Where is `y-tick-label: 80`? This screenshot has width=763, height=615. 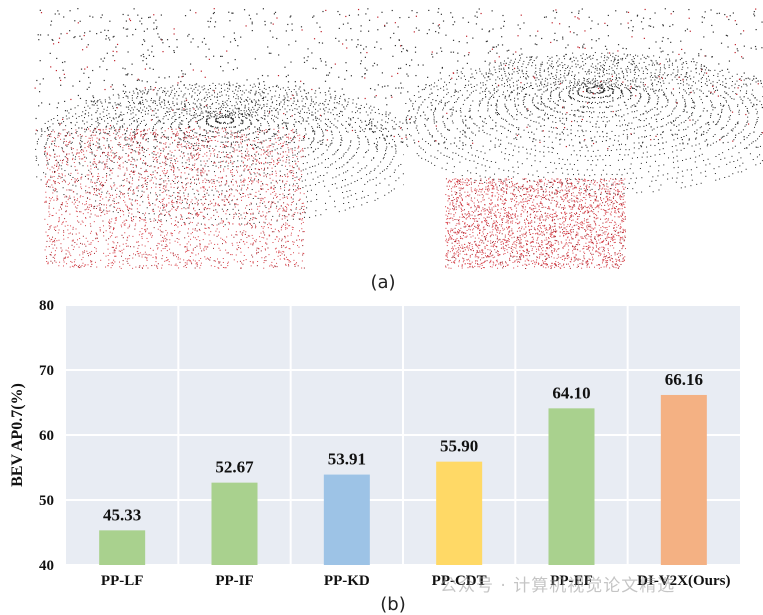
y-tick-label: 80 is located at coordinates (46, 306).